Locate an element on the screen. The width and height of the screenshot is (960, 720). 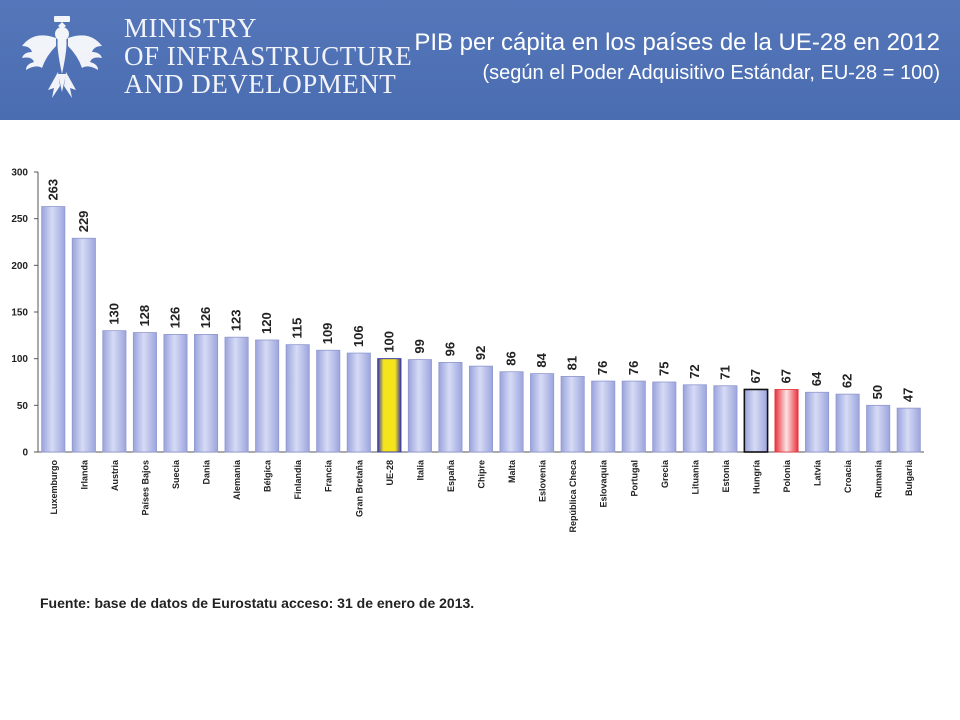
category-label: Suecia is located at coordinates (176, 474).